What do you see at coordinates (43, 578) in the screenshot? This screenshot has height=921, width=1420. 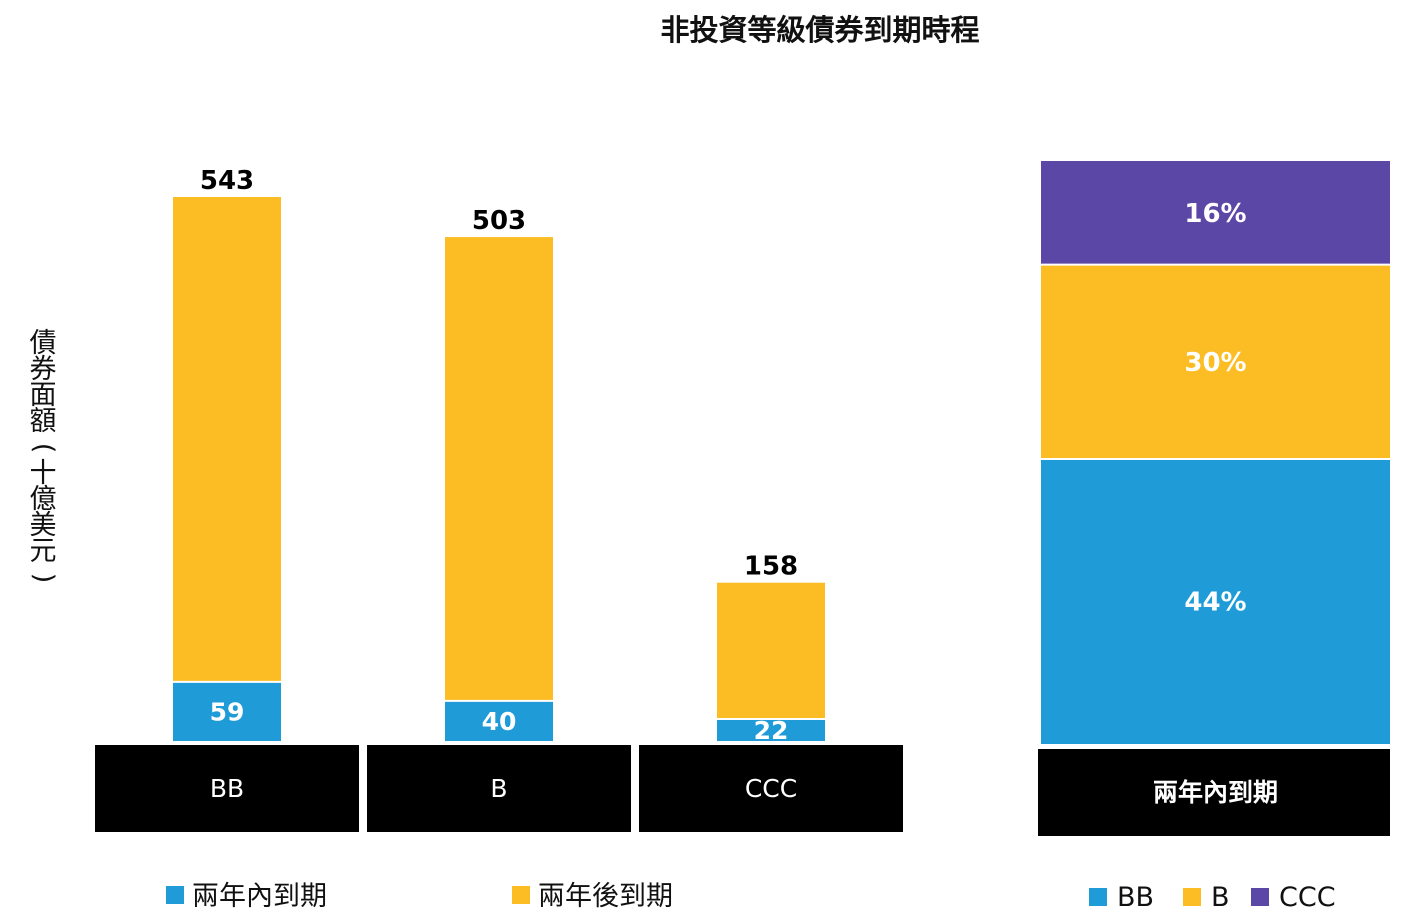 I see `y-axis-label-char: )` at bounding box center [43, 578].